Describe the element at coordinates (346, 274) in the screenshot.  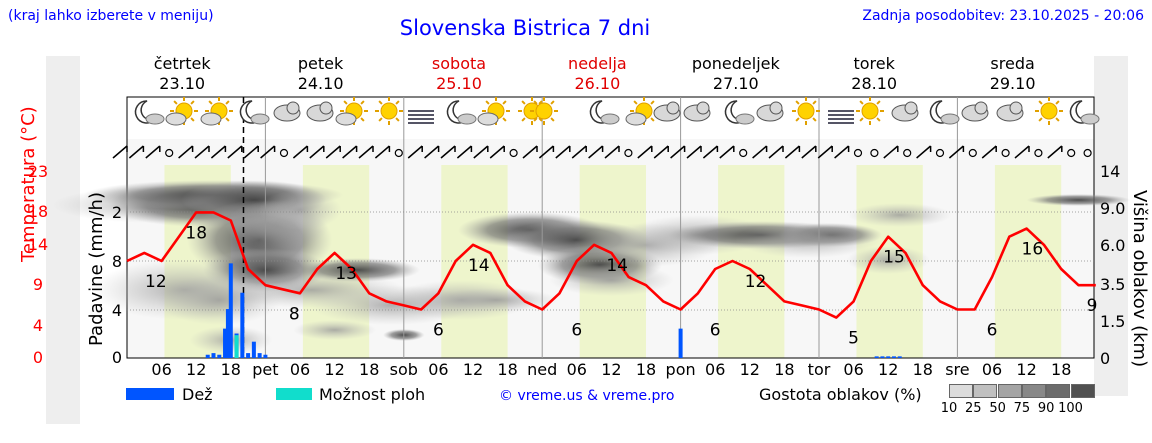
I see `temperature-value-label: 13` at that location.